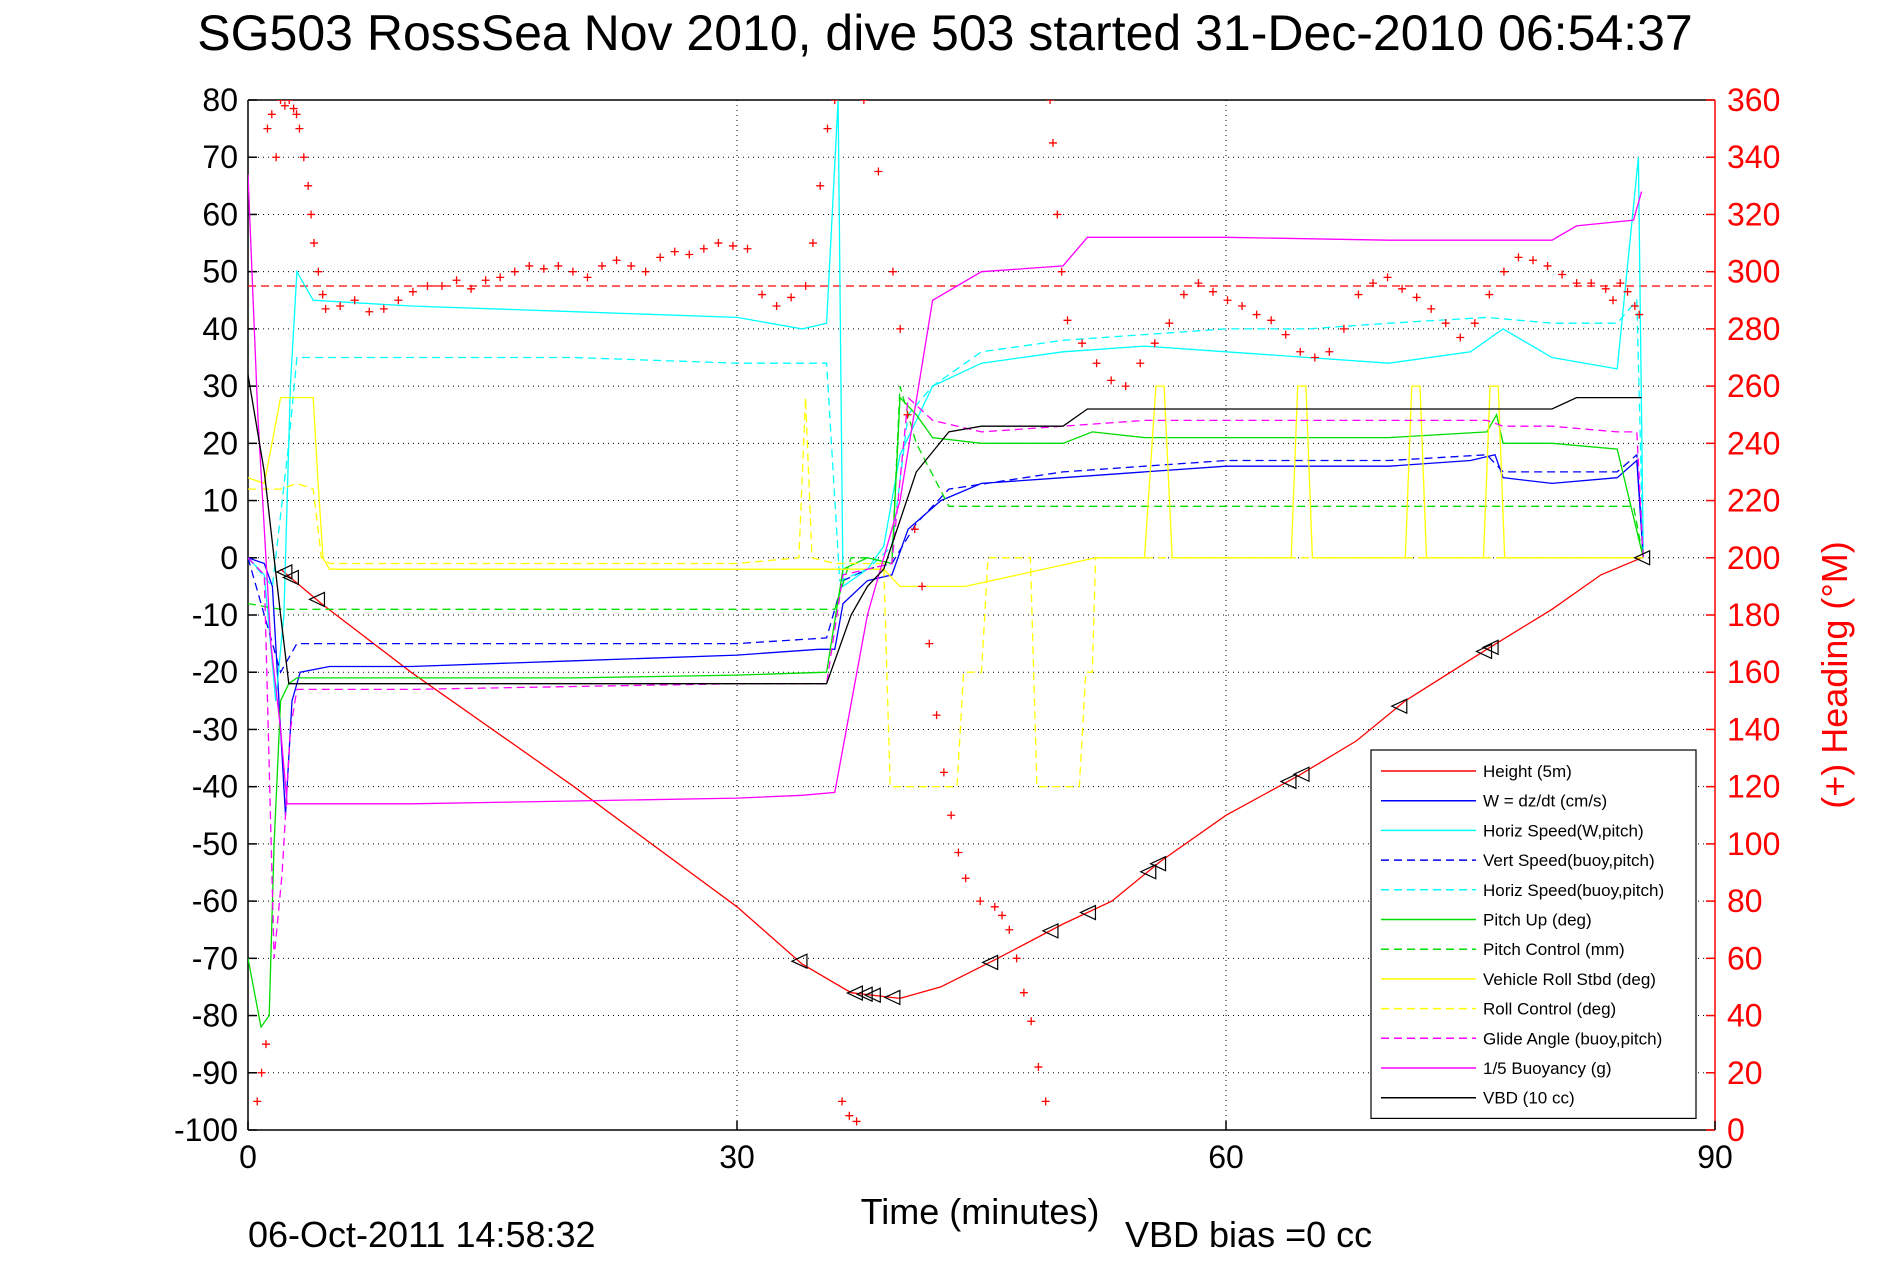 This screenshot has width=1891, height=1262. I want to click on y2-tick-label: 260, so click(1753, 386).